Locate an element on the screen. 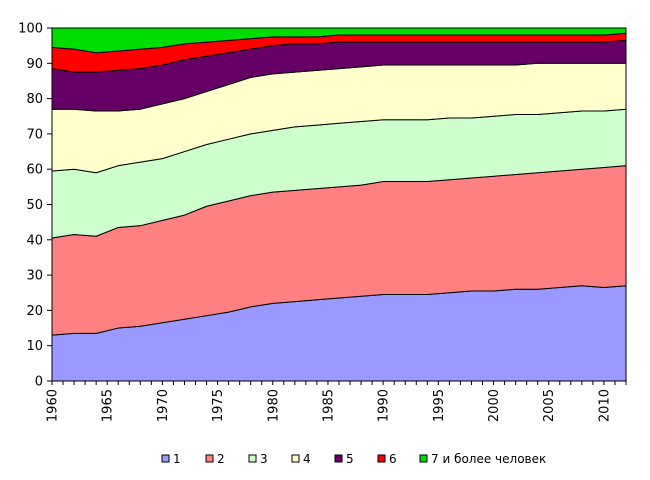 This screenshot has height=480, width=650. x-tick-label: 1990 is located at coordinates (384, 405).